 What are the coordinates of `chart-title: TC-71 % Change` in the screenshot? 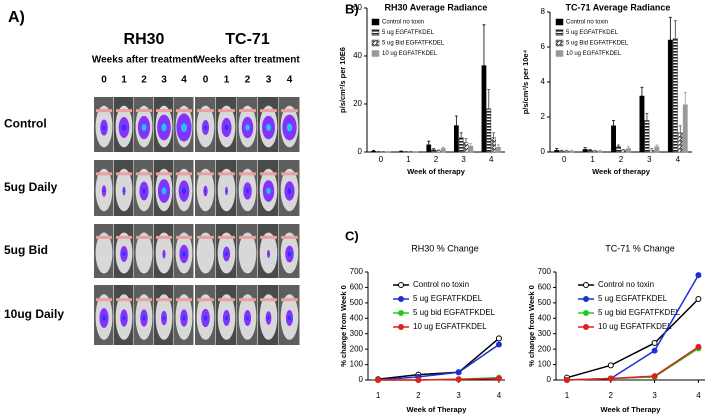 It's located at (640, 248).